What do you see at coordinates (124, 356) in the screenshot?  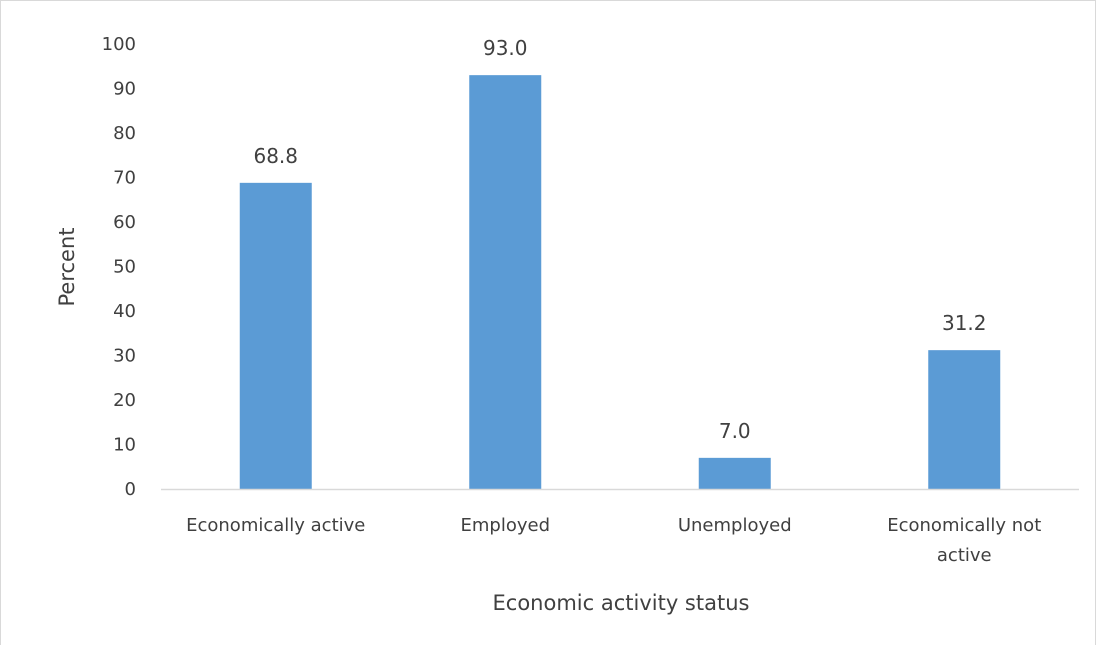 I see `y-tick-label: 30` at bounding box center [124, 356].